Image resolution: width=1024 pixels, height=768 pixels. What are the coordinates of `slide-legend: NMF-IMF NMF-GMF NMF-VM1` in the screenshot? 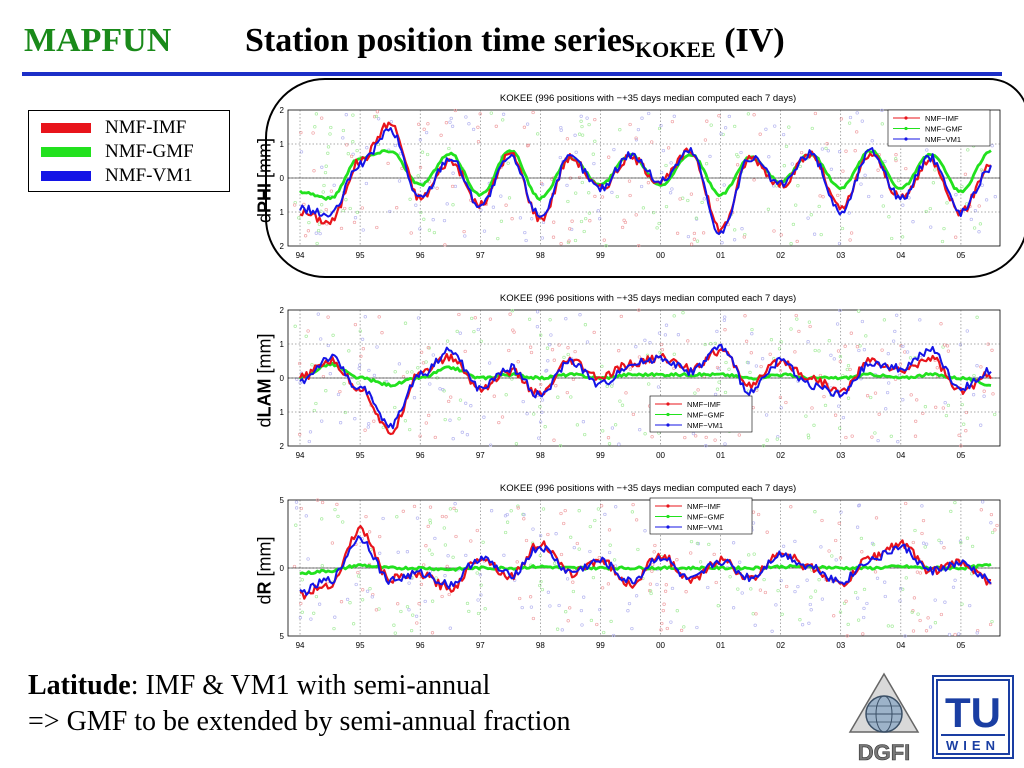 It's located at (129, 151).